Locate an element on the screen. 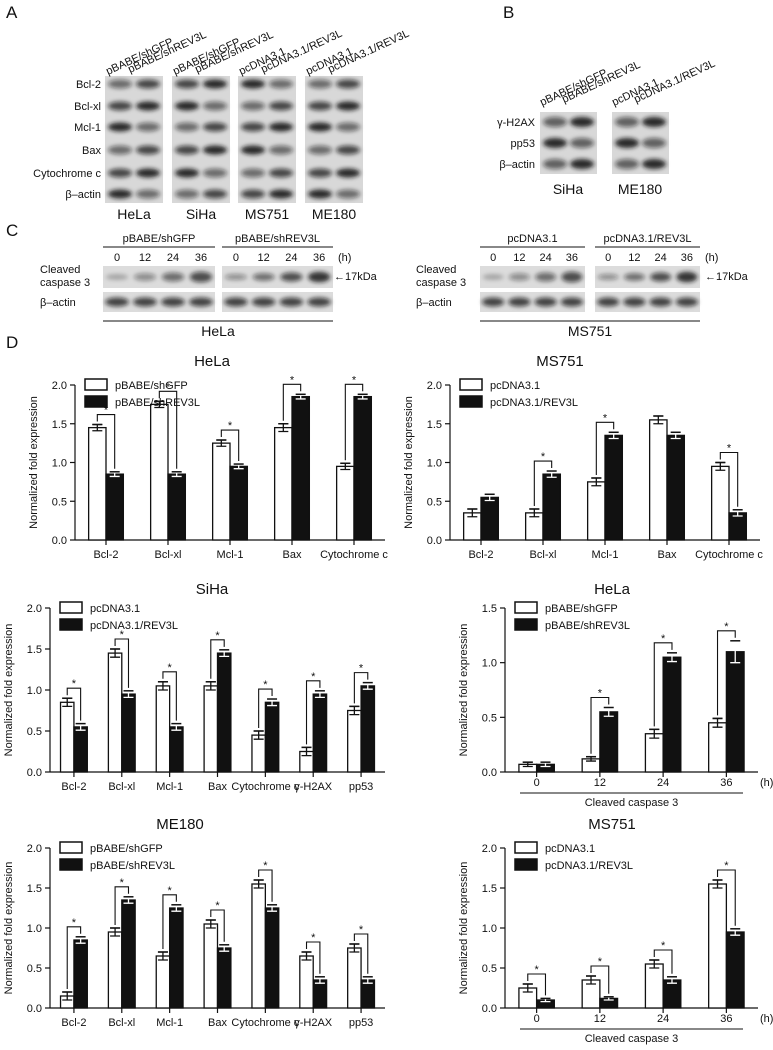 The width and height of the screenshot is (773, 1050). x-tick-label: 12 is located at coordinates (600, 1019).